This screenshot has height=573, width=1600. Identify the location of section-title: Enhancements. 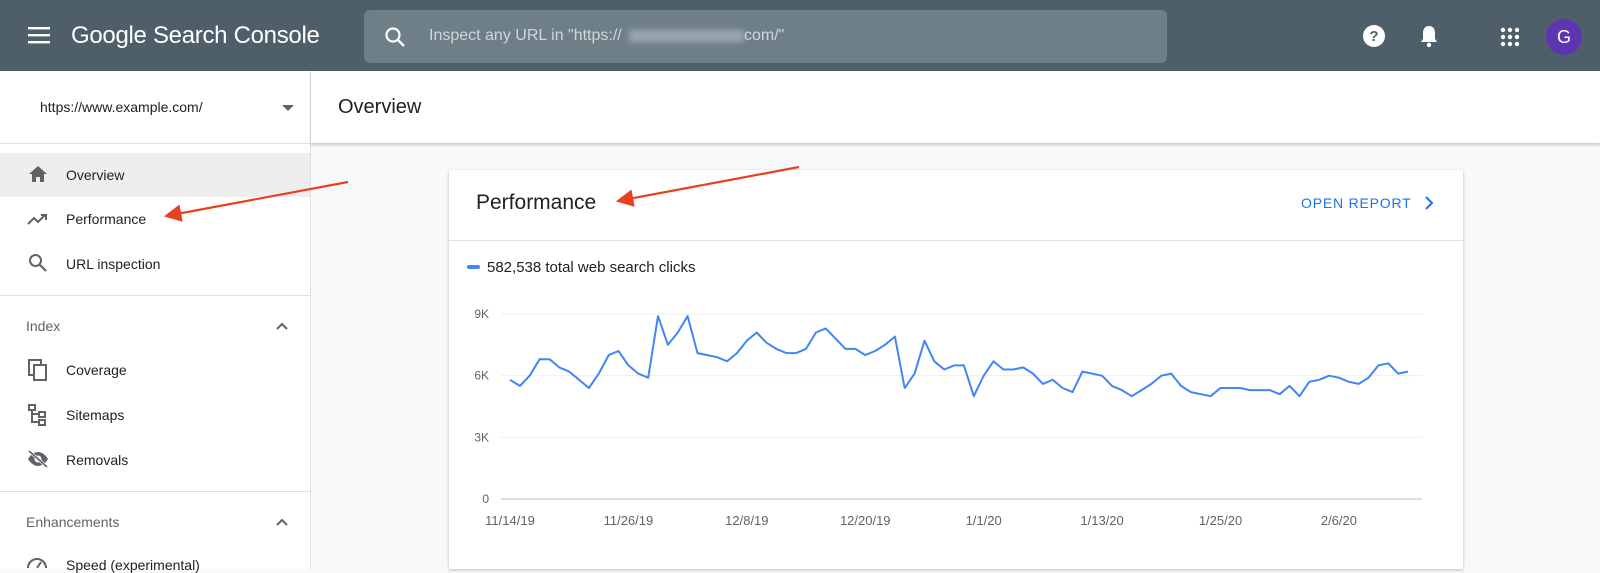
(73, 522).